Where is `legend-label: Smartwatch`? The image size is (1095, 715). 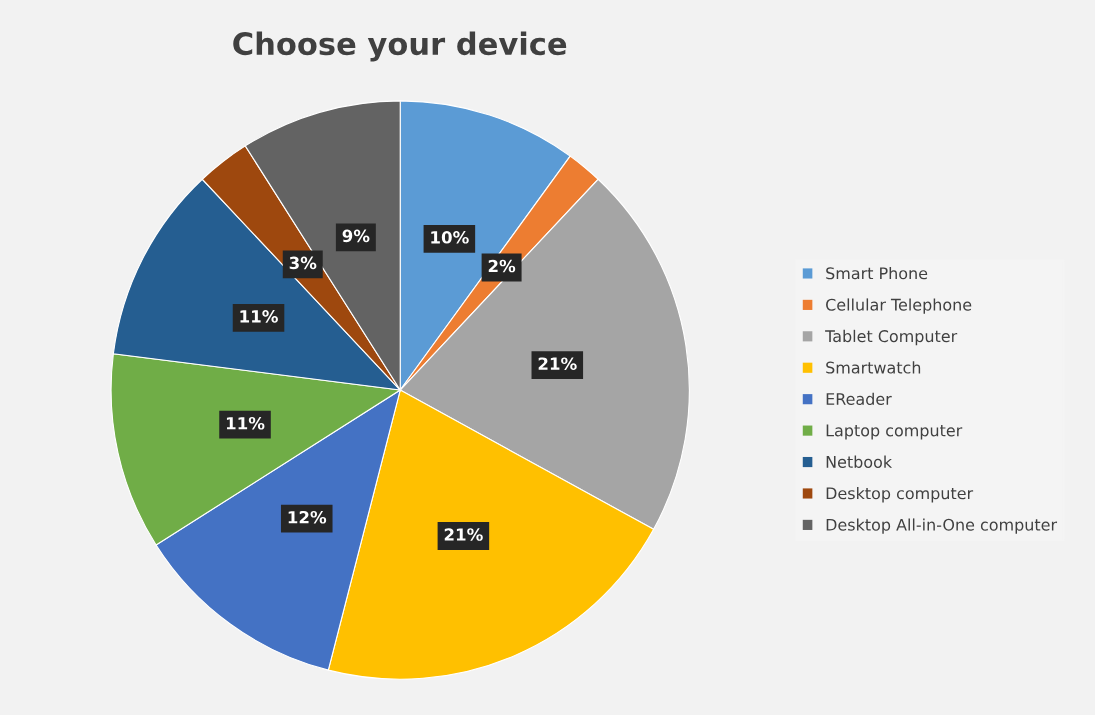
legend-label: Smartwatch is located at coordinates (873, 367).